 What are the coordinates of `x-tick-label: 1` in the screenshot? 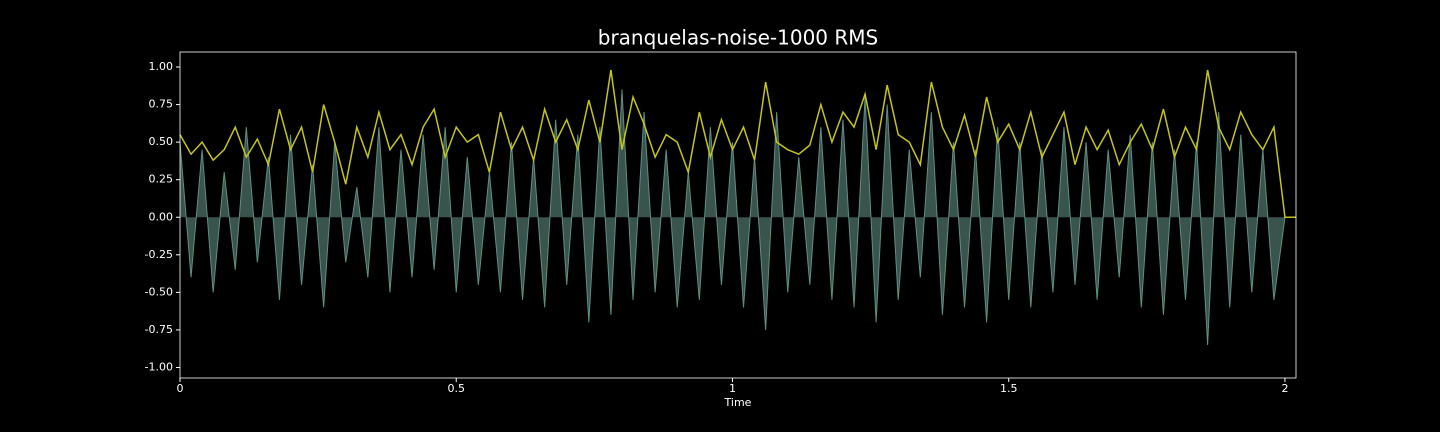 It's located at (732, 388).